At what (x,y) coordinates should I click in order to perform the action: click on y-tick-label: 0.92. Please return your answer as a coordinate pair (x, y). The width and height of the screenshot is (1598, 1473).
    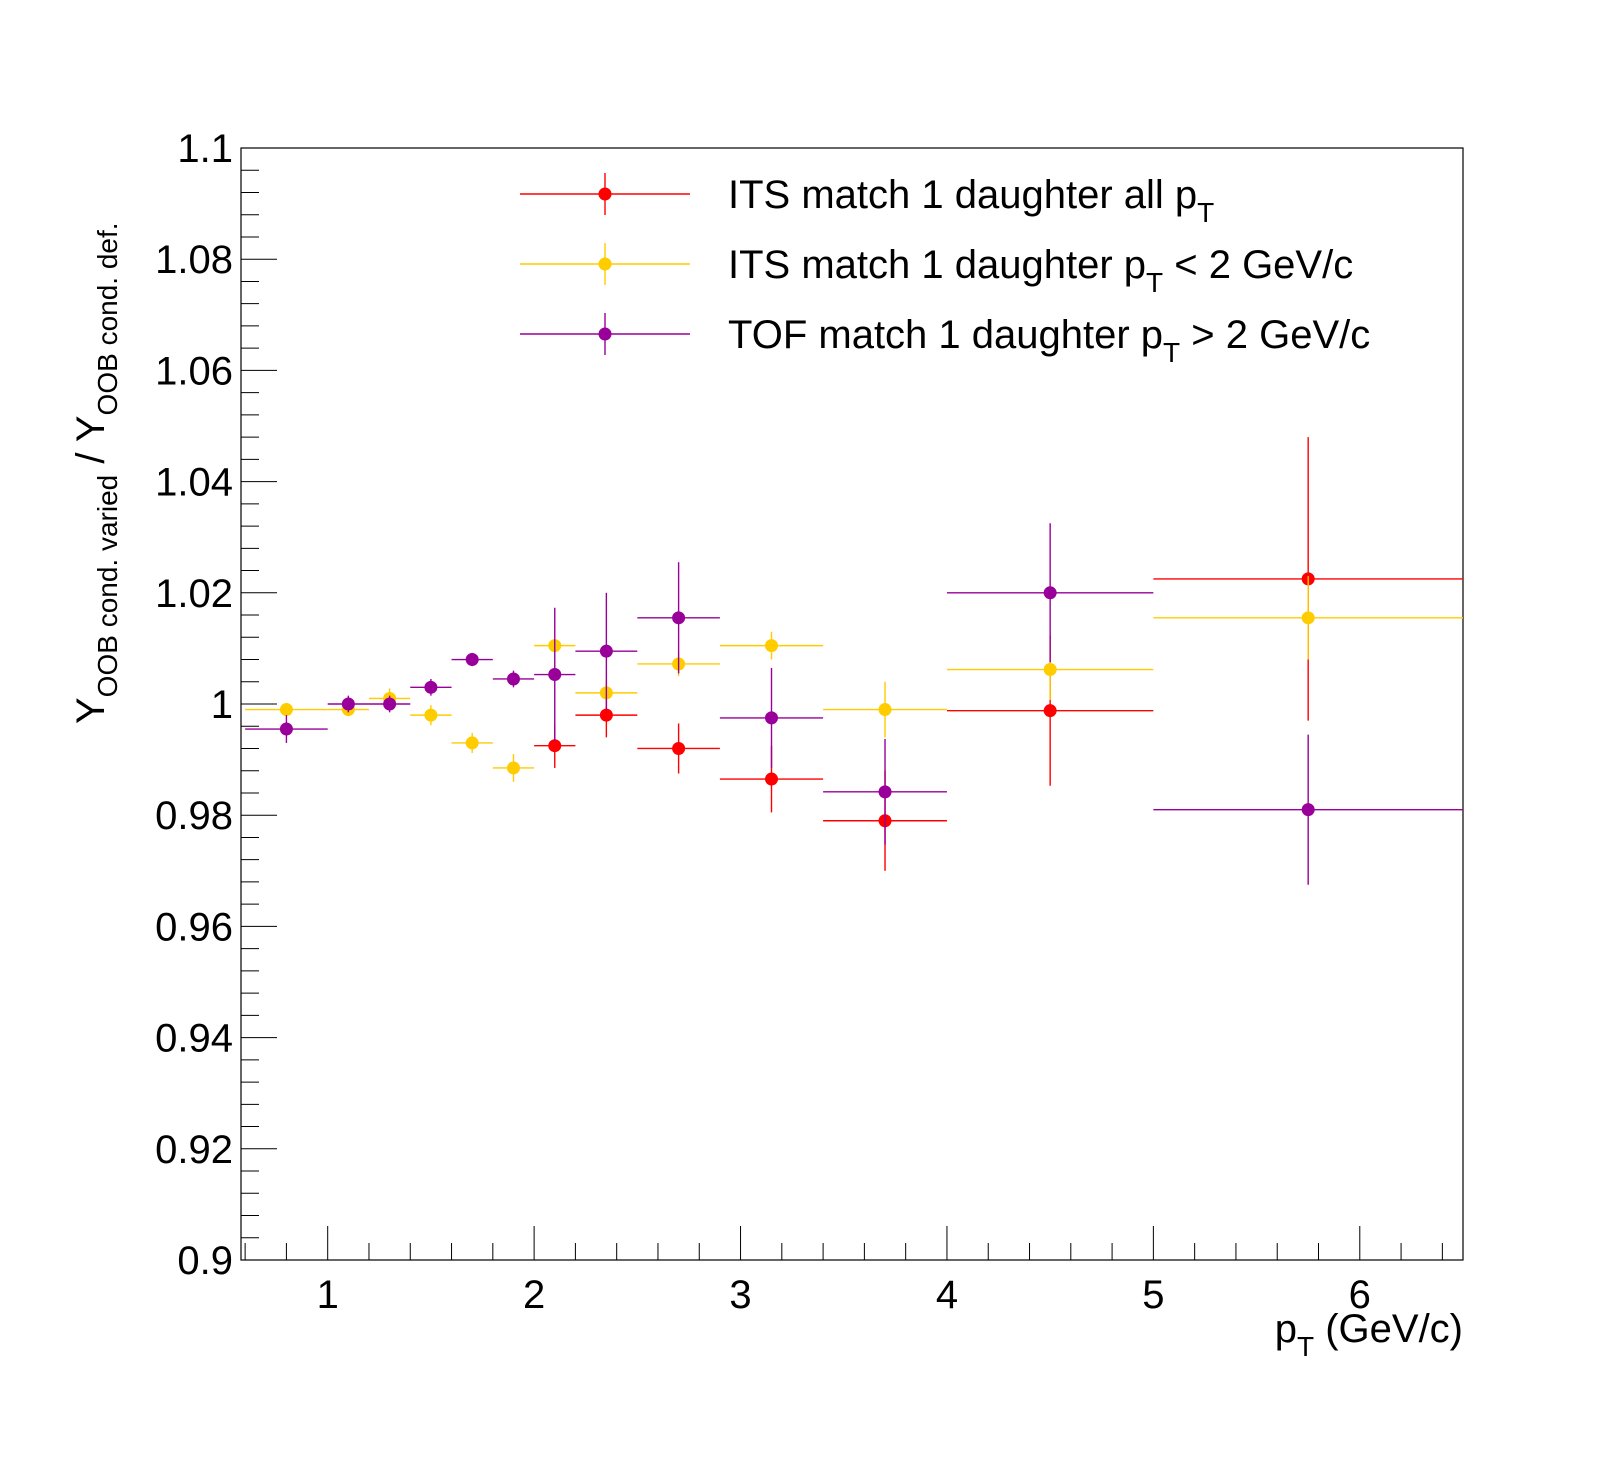
    Looking at the image, I should click on (194, 1150).